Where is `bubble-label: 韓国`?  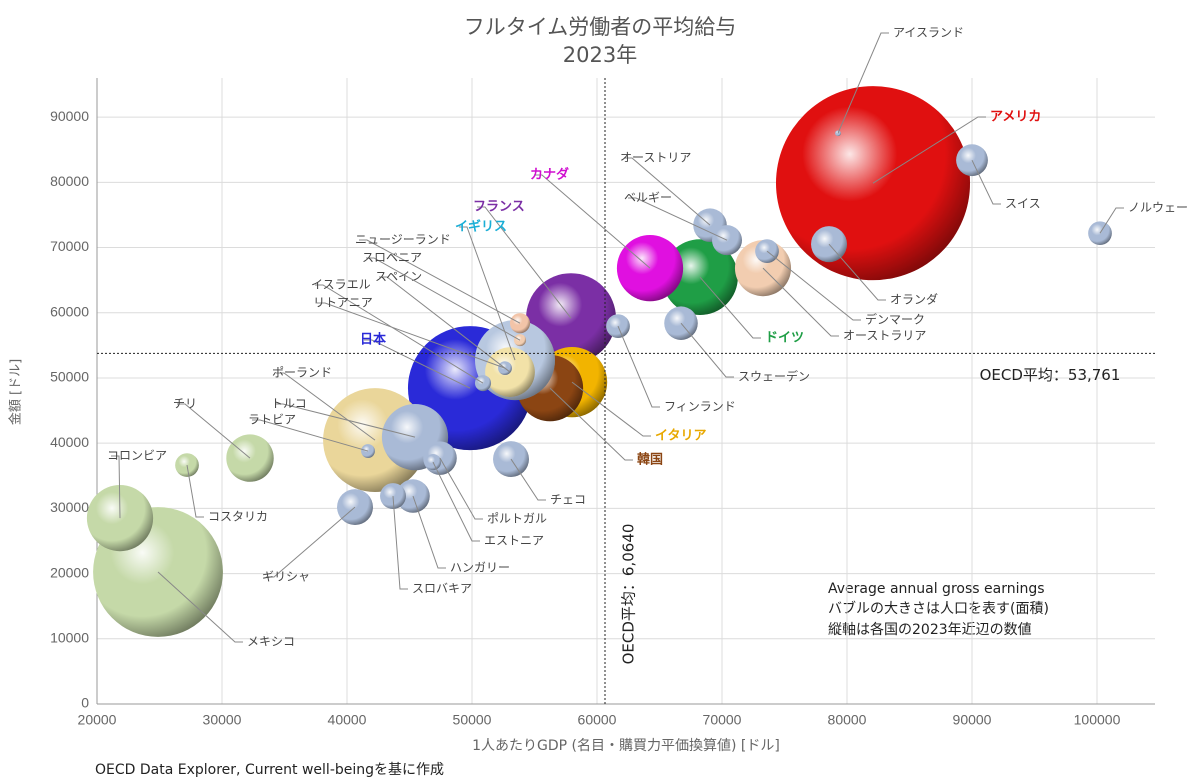 bubble-label: 韓国 is located at coordinates (650, 460).